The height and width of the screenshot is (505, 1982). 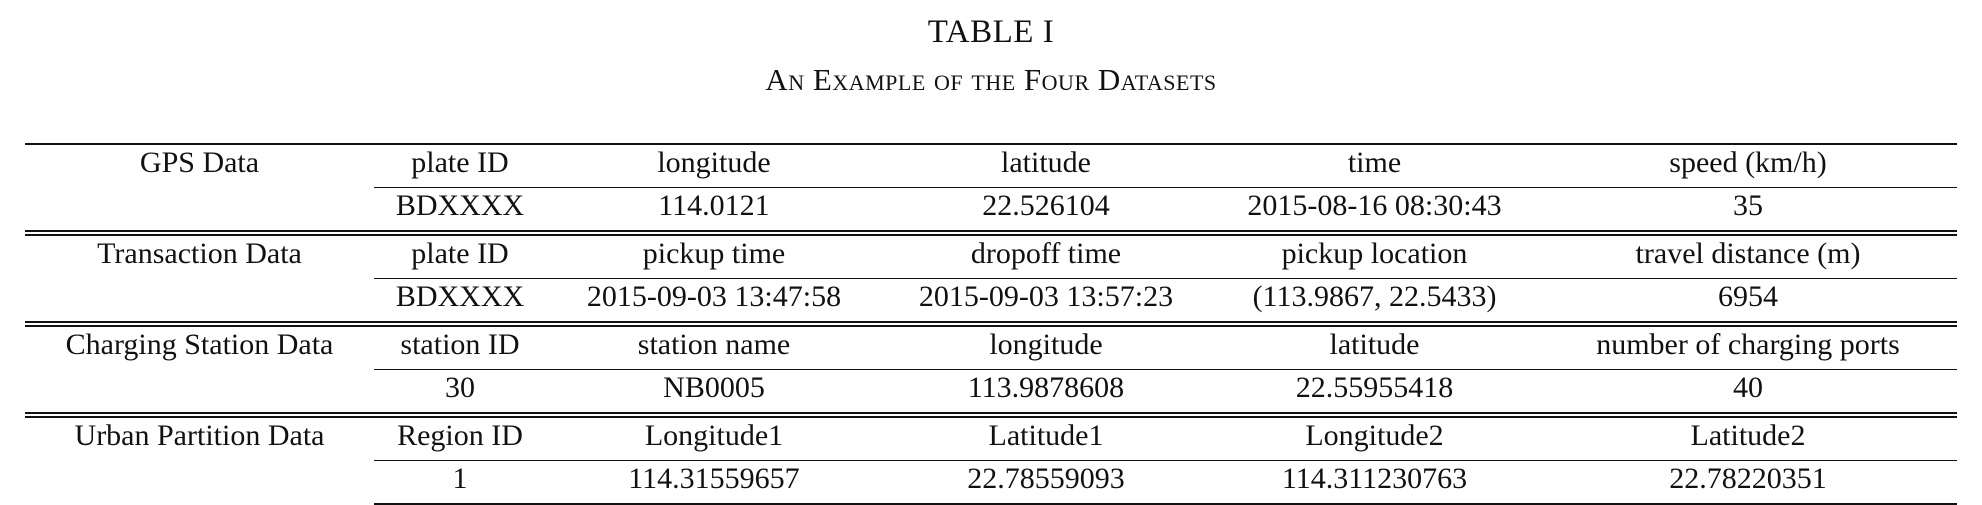 I want to click on dataset-name-urban-partition: Urban Partition Data, so click(x=199, y=458).